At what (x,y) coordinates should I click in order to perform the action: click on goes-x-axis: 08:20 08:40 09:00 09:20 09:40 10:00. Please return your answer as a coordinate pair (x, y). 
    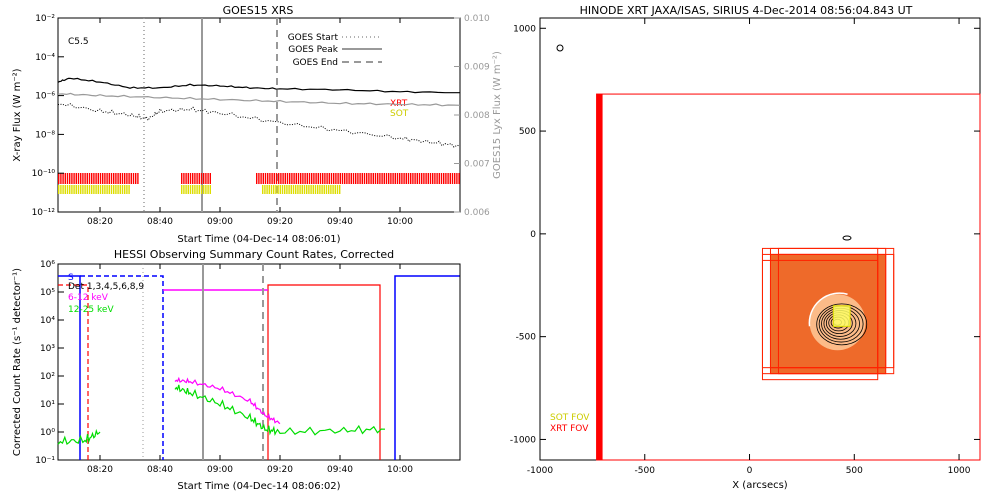
    Looking at the image, I should click on (250, 122).